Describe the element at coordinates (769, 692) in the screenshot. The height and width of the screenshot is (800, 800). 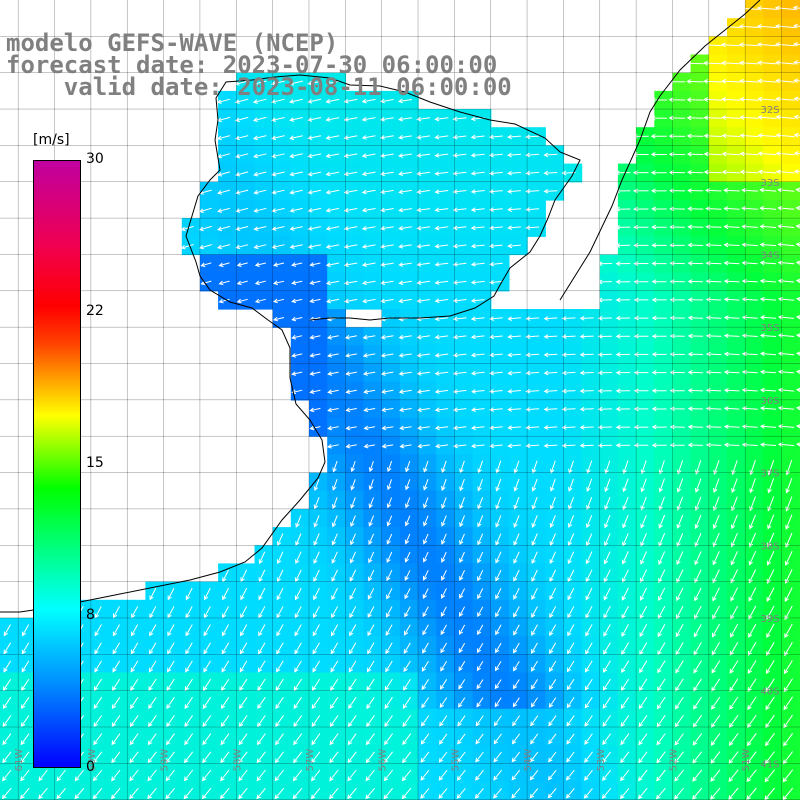
I see `latitude-label: 40S` at that location.